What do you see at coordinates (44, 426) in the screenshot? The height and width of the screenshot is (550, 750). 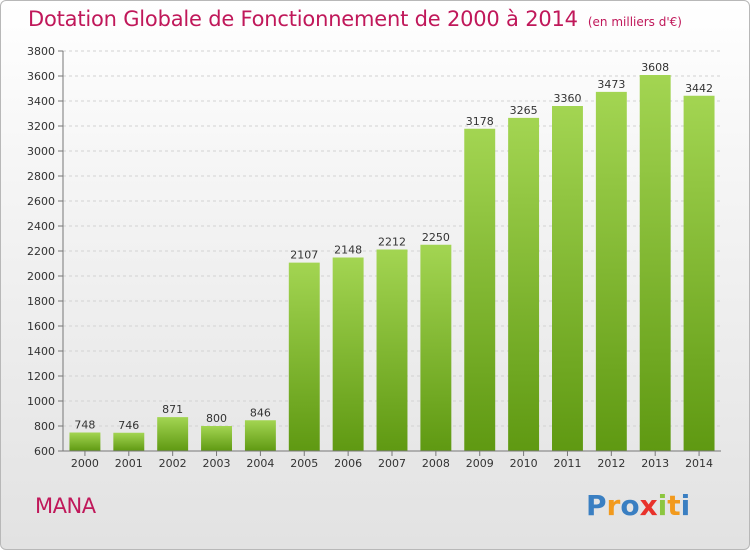 I see `y-tick-label: 800` at bounding box center [44, 426].